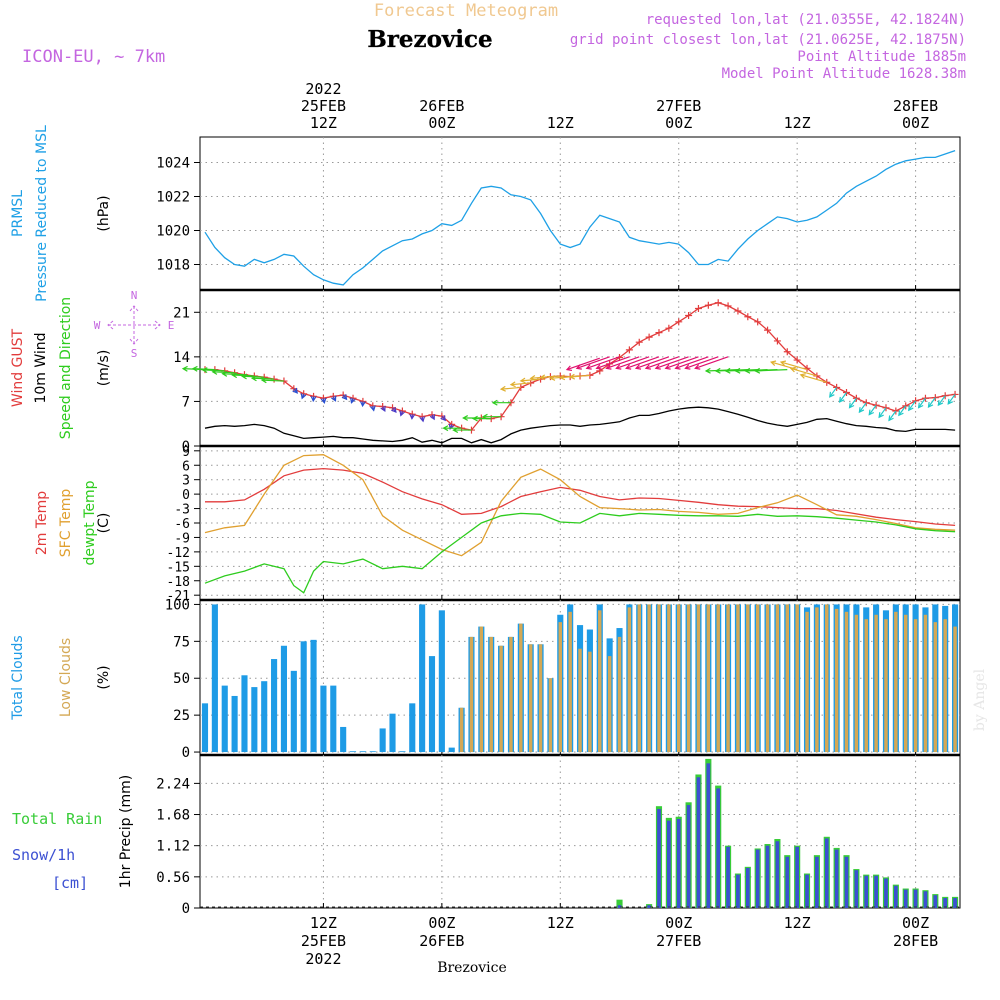 Image resolution: width=1000 pixels, height=1000 pixels. Describe the element at coordinates (580, 553) in the screenshot. I see `series-line-dewpt-temp` at that location.